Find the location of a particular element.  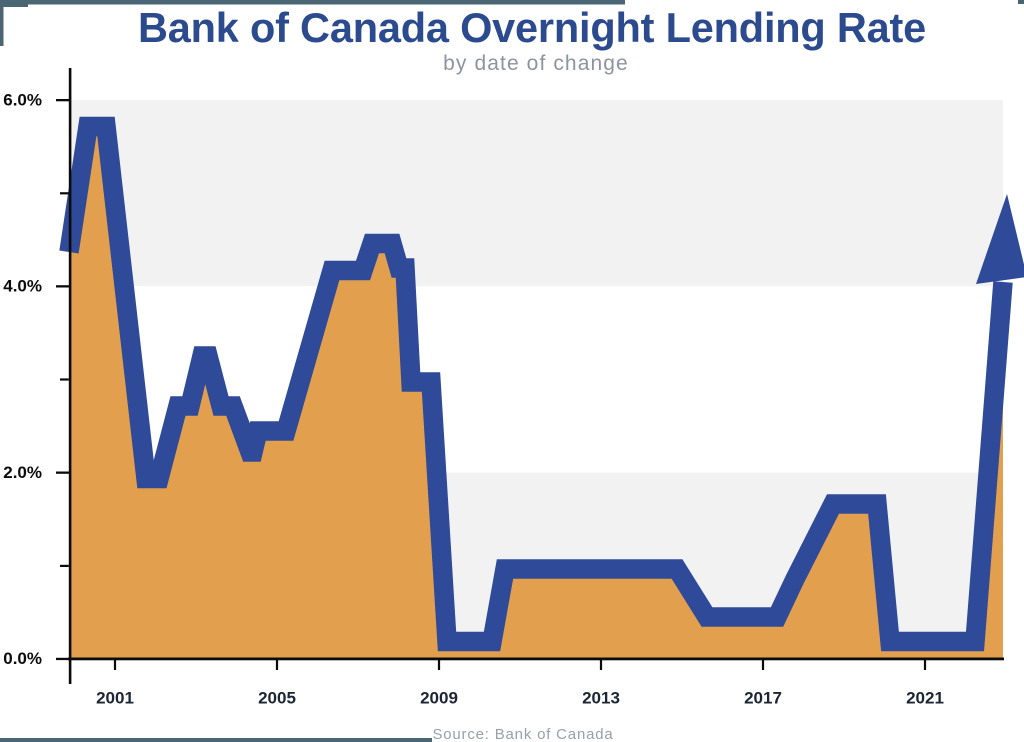

svg-text: 2001 is located at coordinates (115, 698).